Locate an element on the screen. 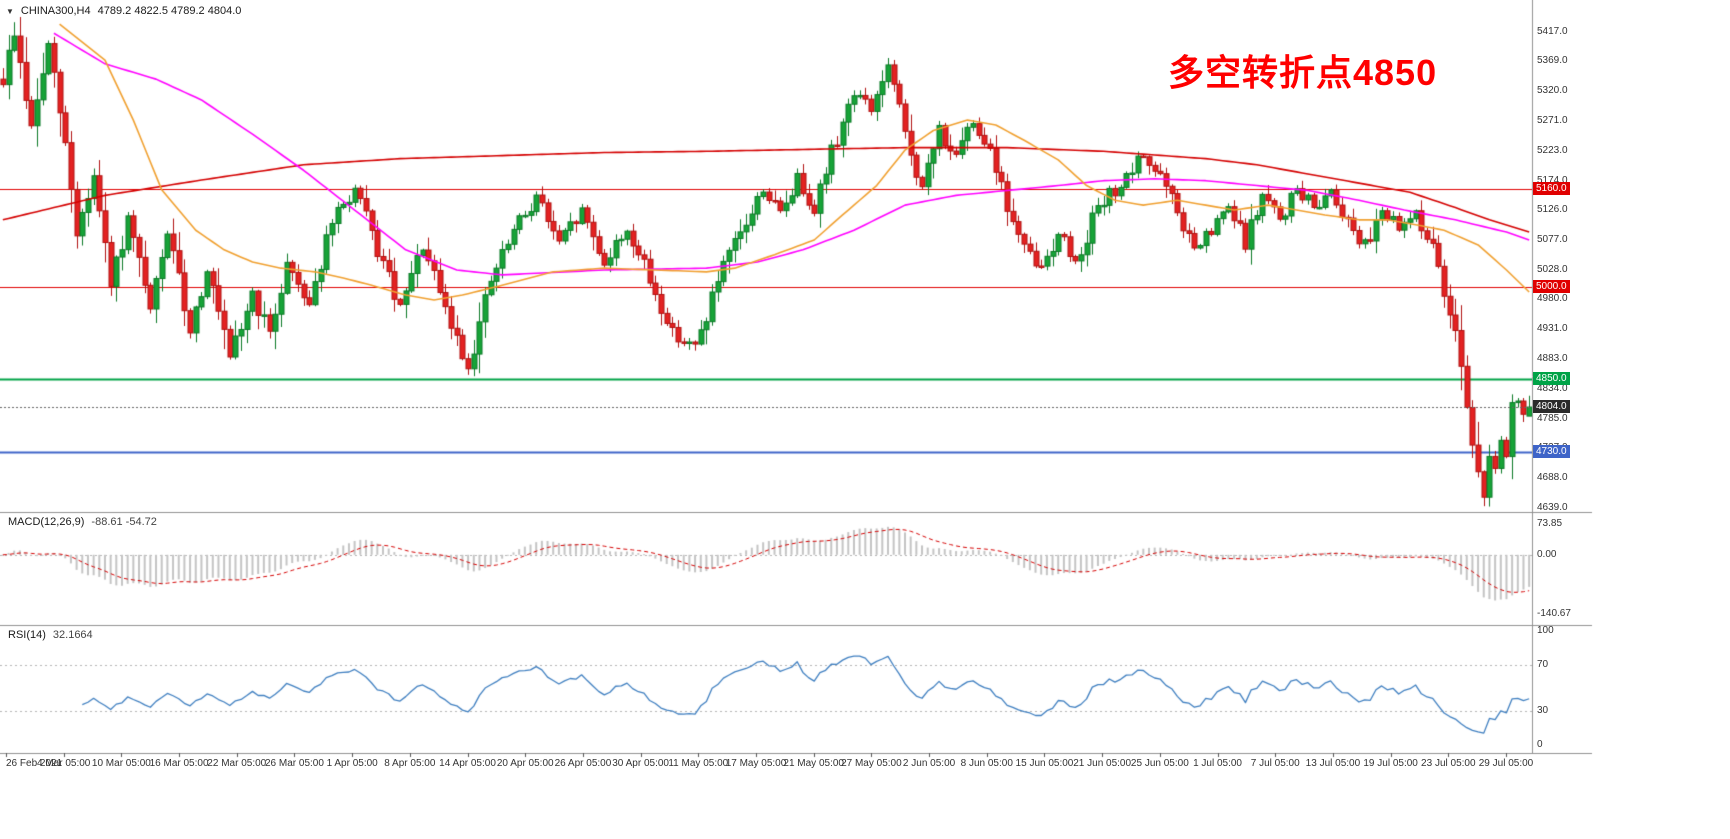  macd-tick-label: 73.85 is located at coordinates (1550, 523).